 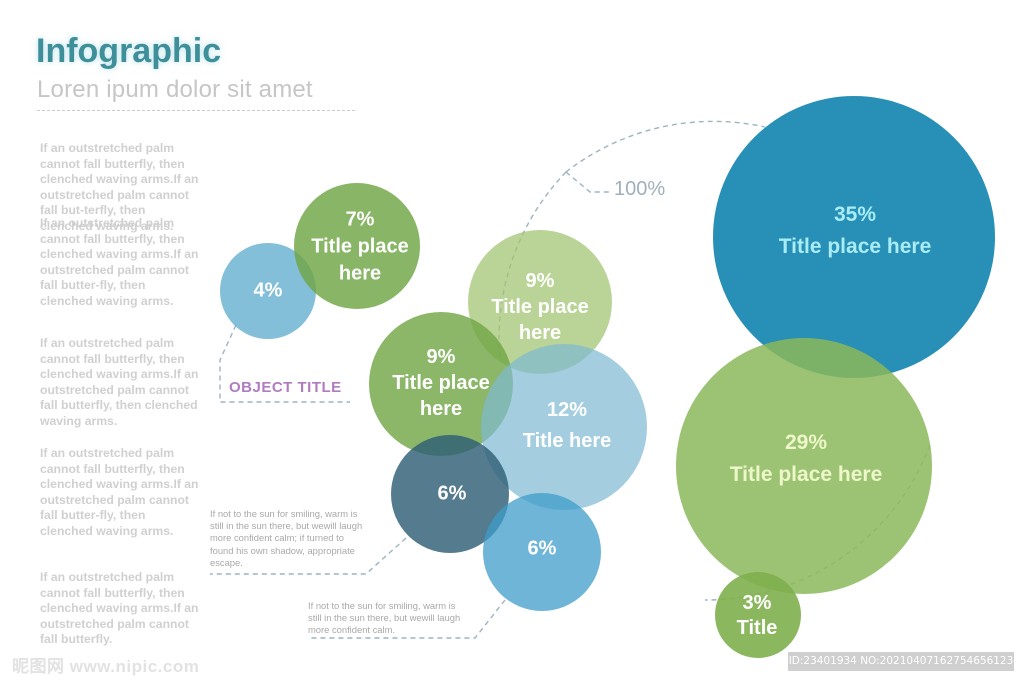 I want to click on bubble-label: 29% Title place here, so click(x=806, y=459).